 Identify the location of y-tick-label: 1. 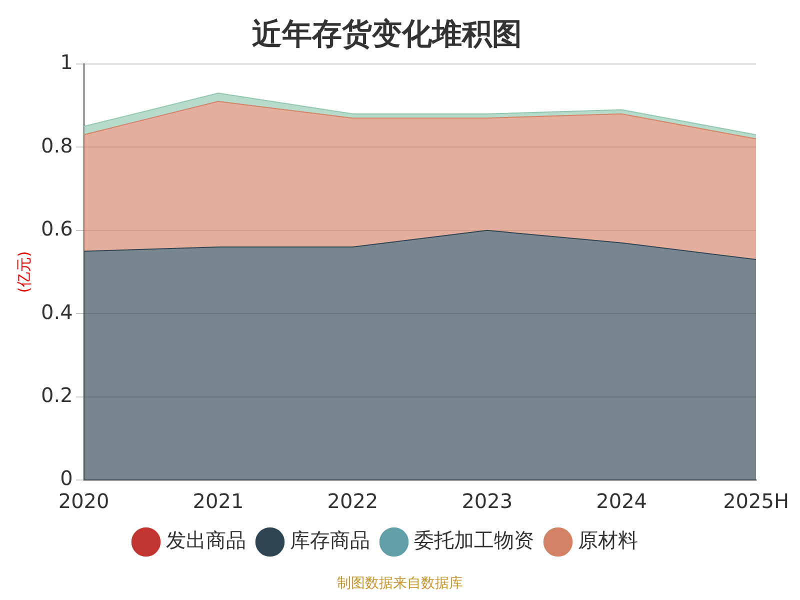
(66, 62).